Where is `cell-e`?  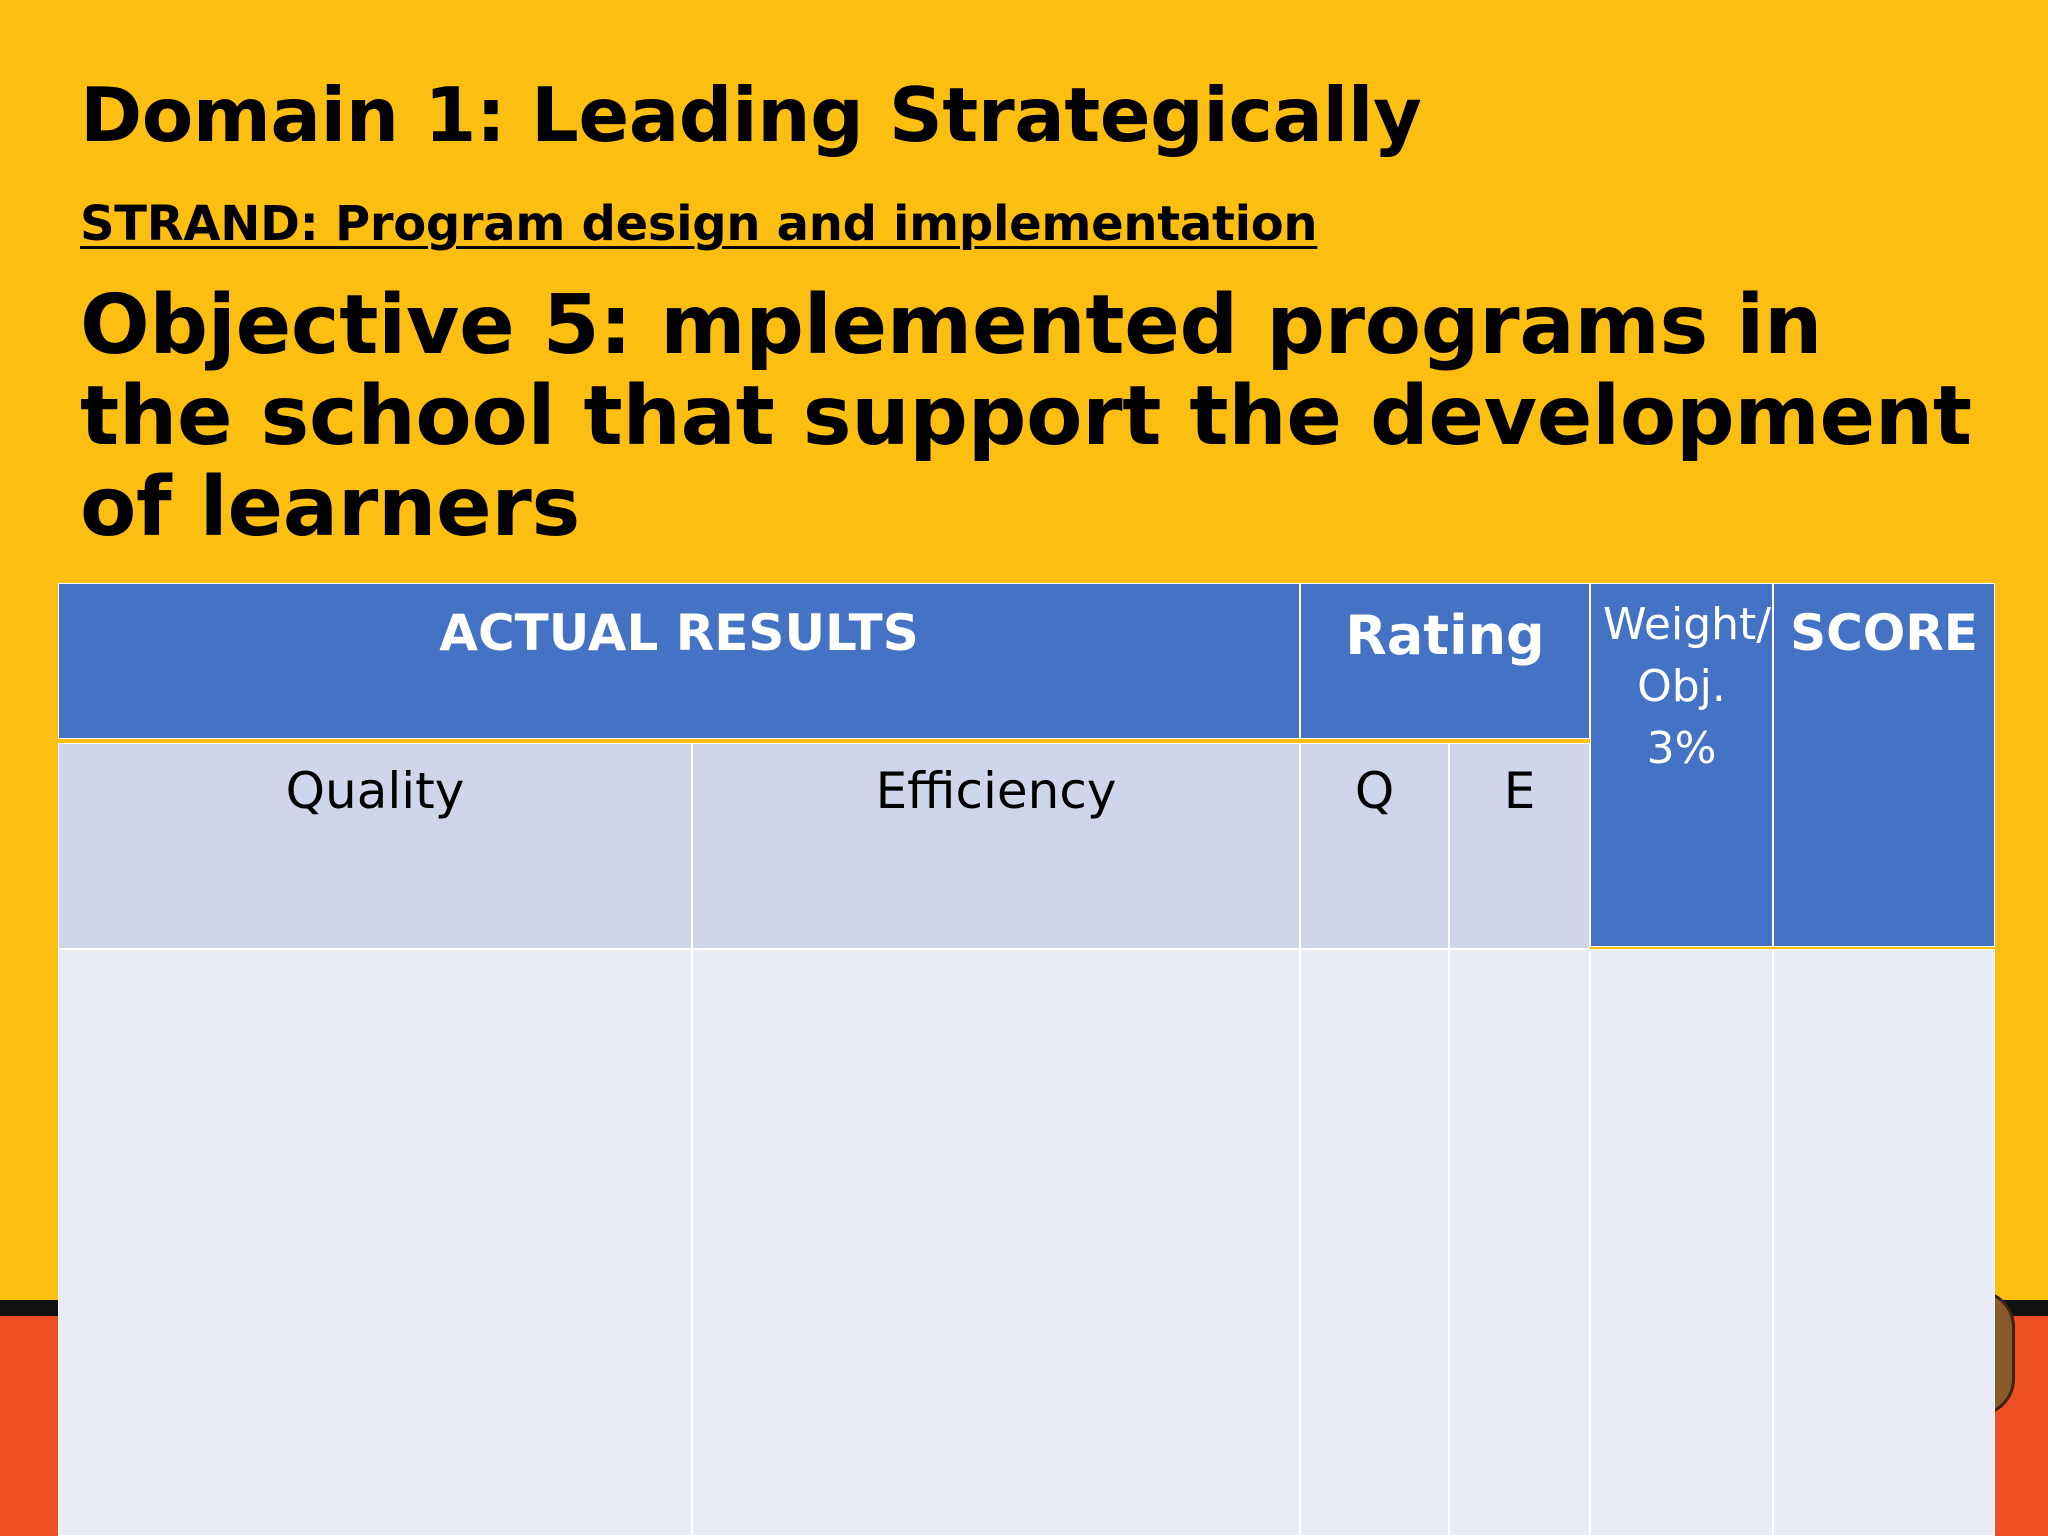
cell-e is located at coordinates (1519, 1242).